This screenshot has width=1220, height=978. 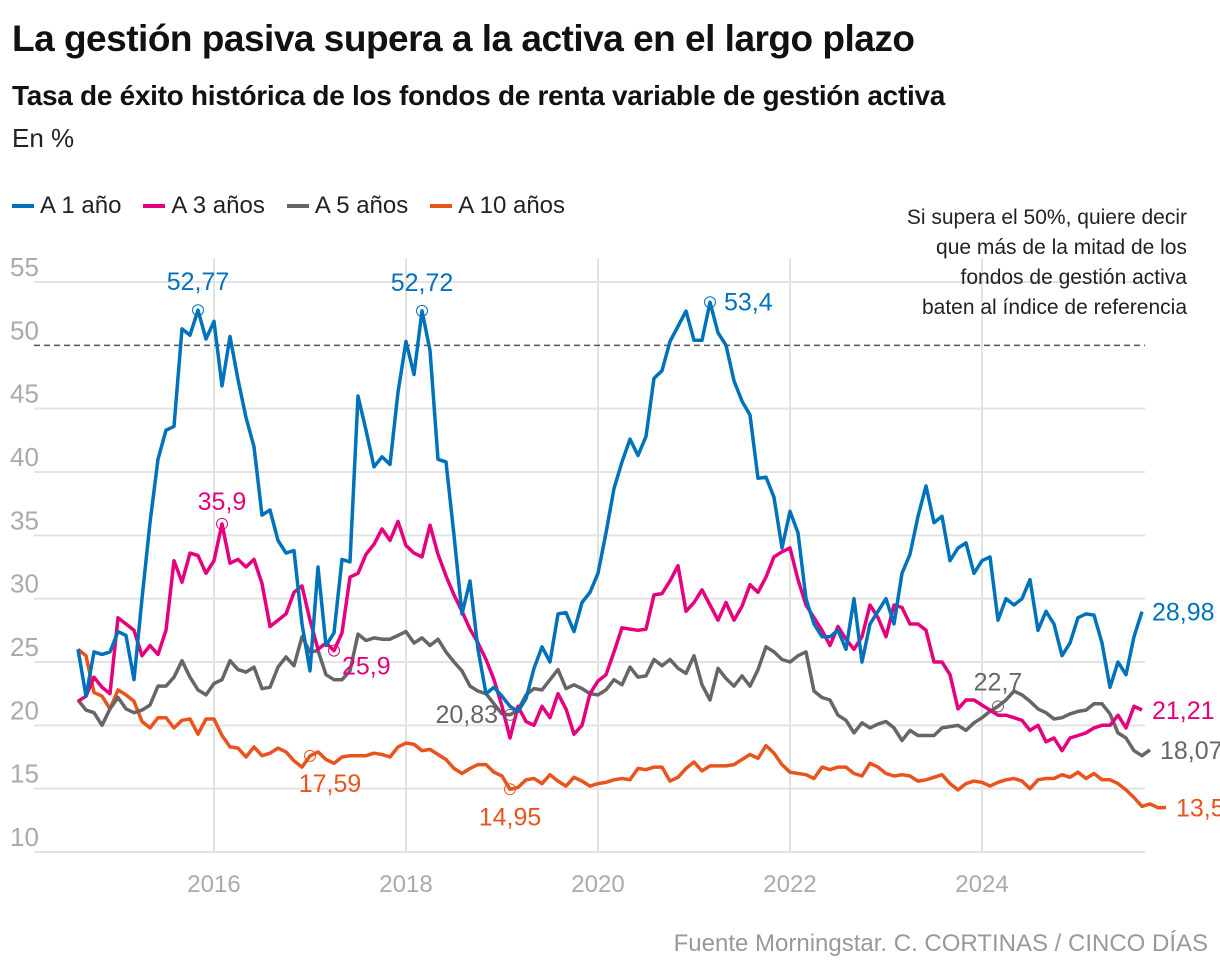 I want to click on legend-item-1y: A 1 año, so click(x=66, y=206).